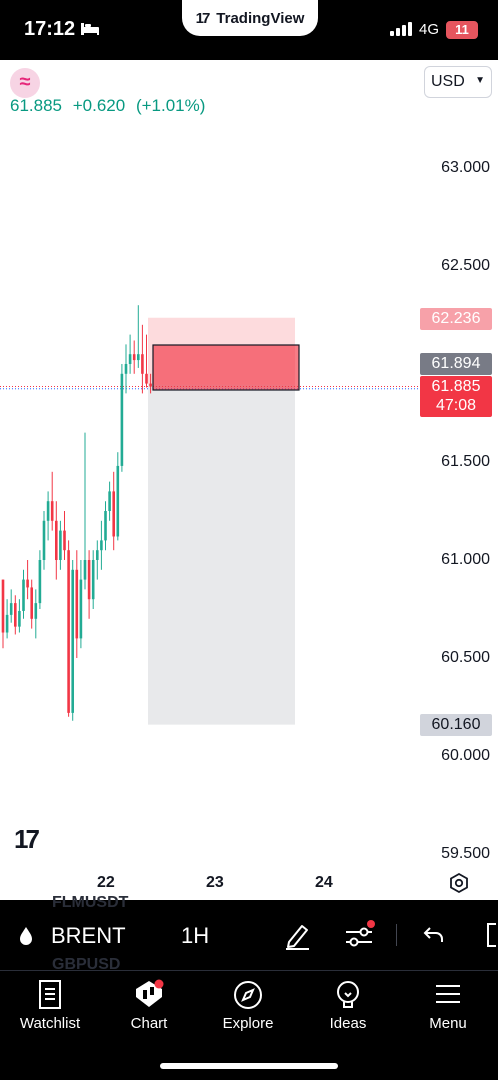  What do you see at coordinates (465, 755) in the screenshot?
I see `price-tick: 60.000` at bounding box center [465, 755].